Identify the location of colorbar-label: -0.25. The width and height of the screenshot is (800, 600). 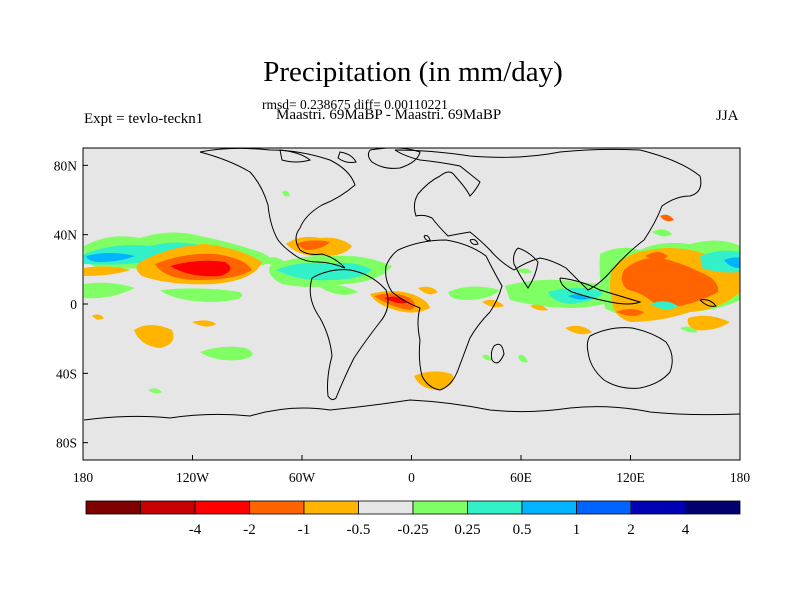
(412, 530).